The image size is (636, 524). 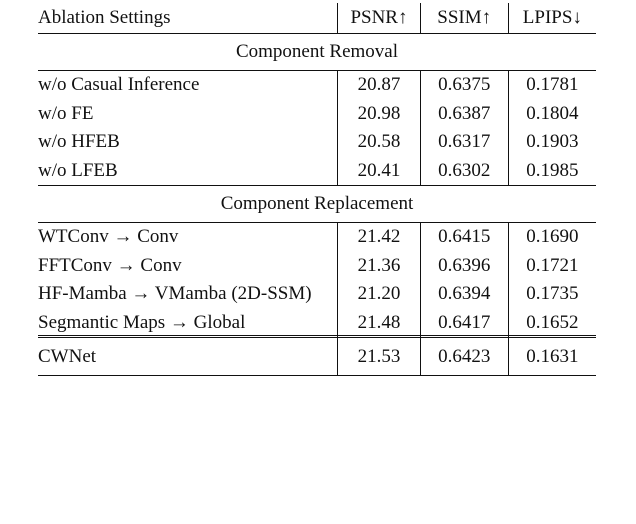 I want to click on section-header-component-replacement: Component Replacement, so click(x=317, y=204).